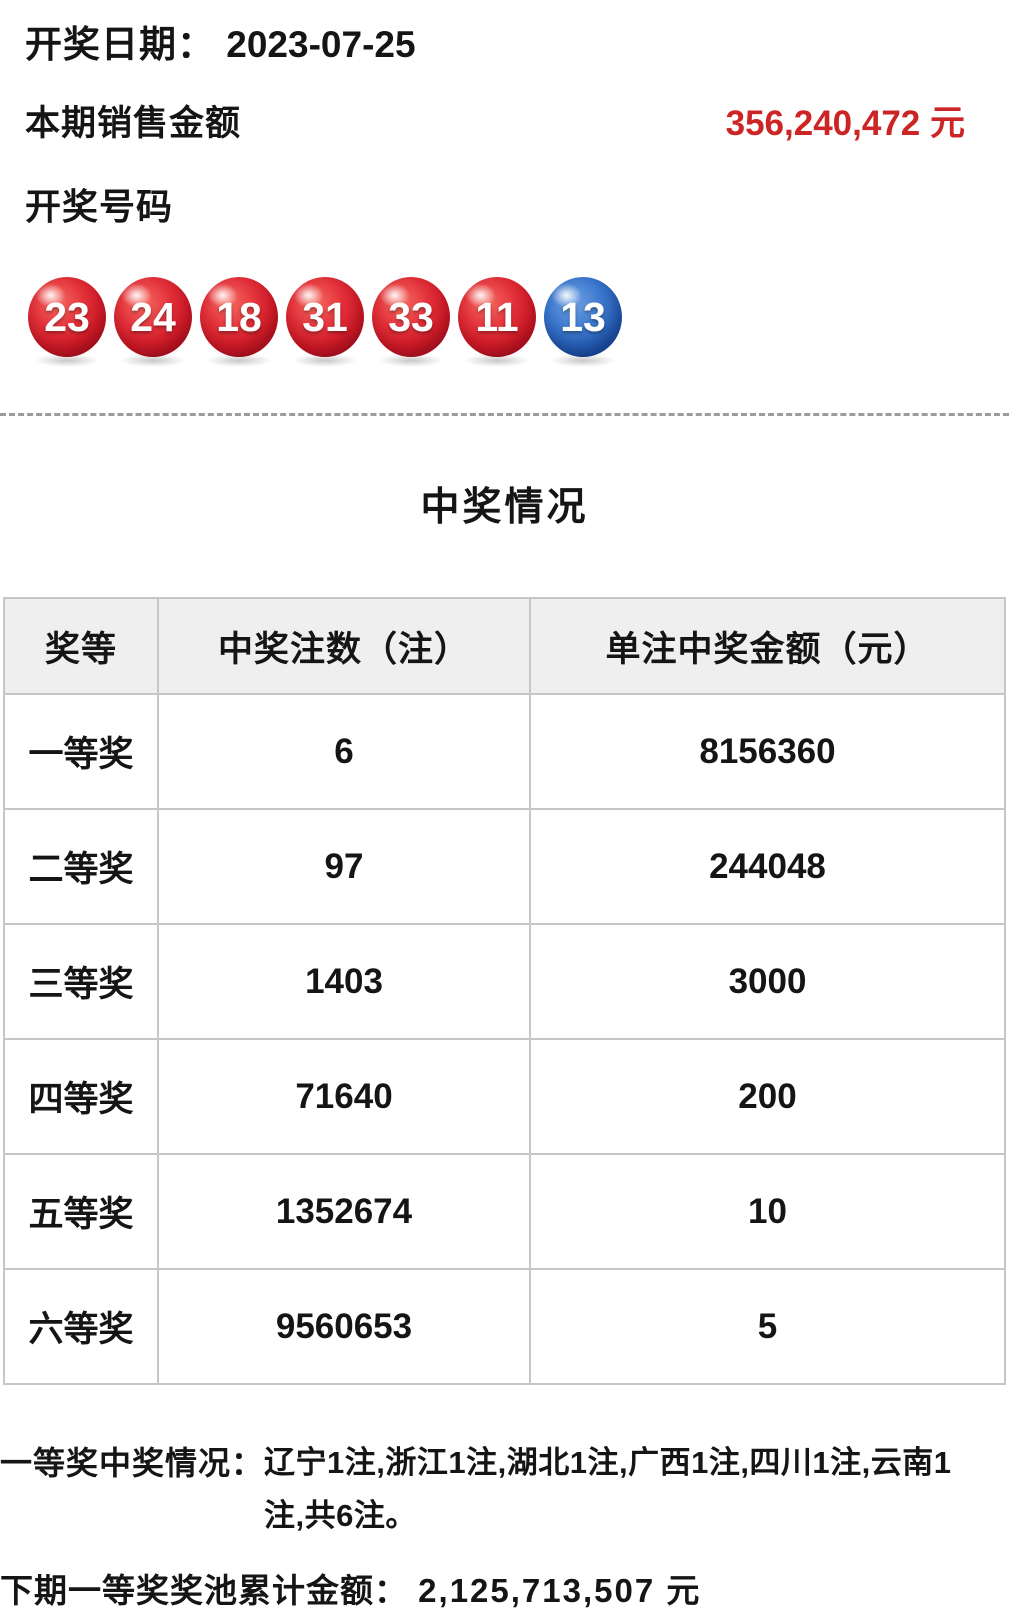 This screenshot has height=1612, width=1009. What do you see at coordinates (344, 1211) in the screenshot?
I see `win-count-cell: 1352674` at bounding box center [344, 1211].